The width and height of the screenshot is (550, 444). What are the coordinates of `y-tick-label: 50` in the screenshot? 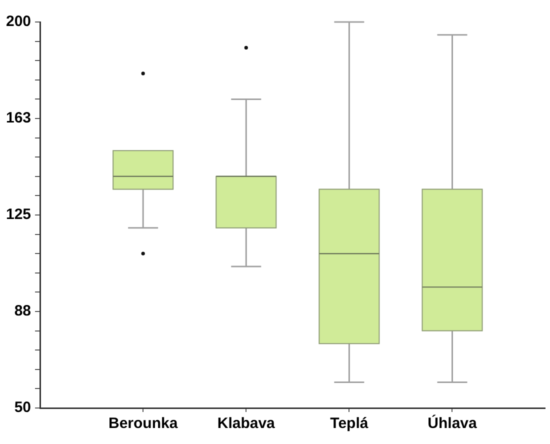 It's located at (23, 407).